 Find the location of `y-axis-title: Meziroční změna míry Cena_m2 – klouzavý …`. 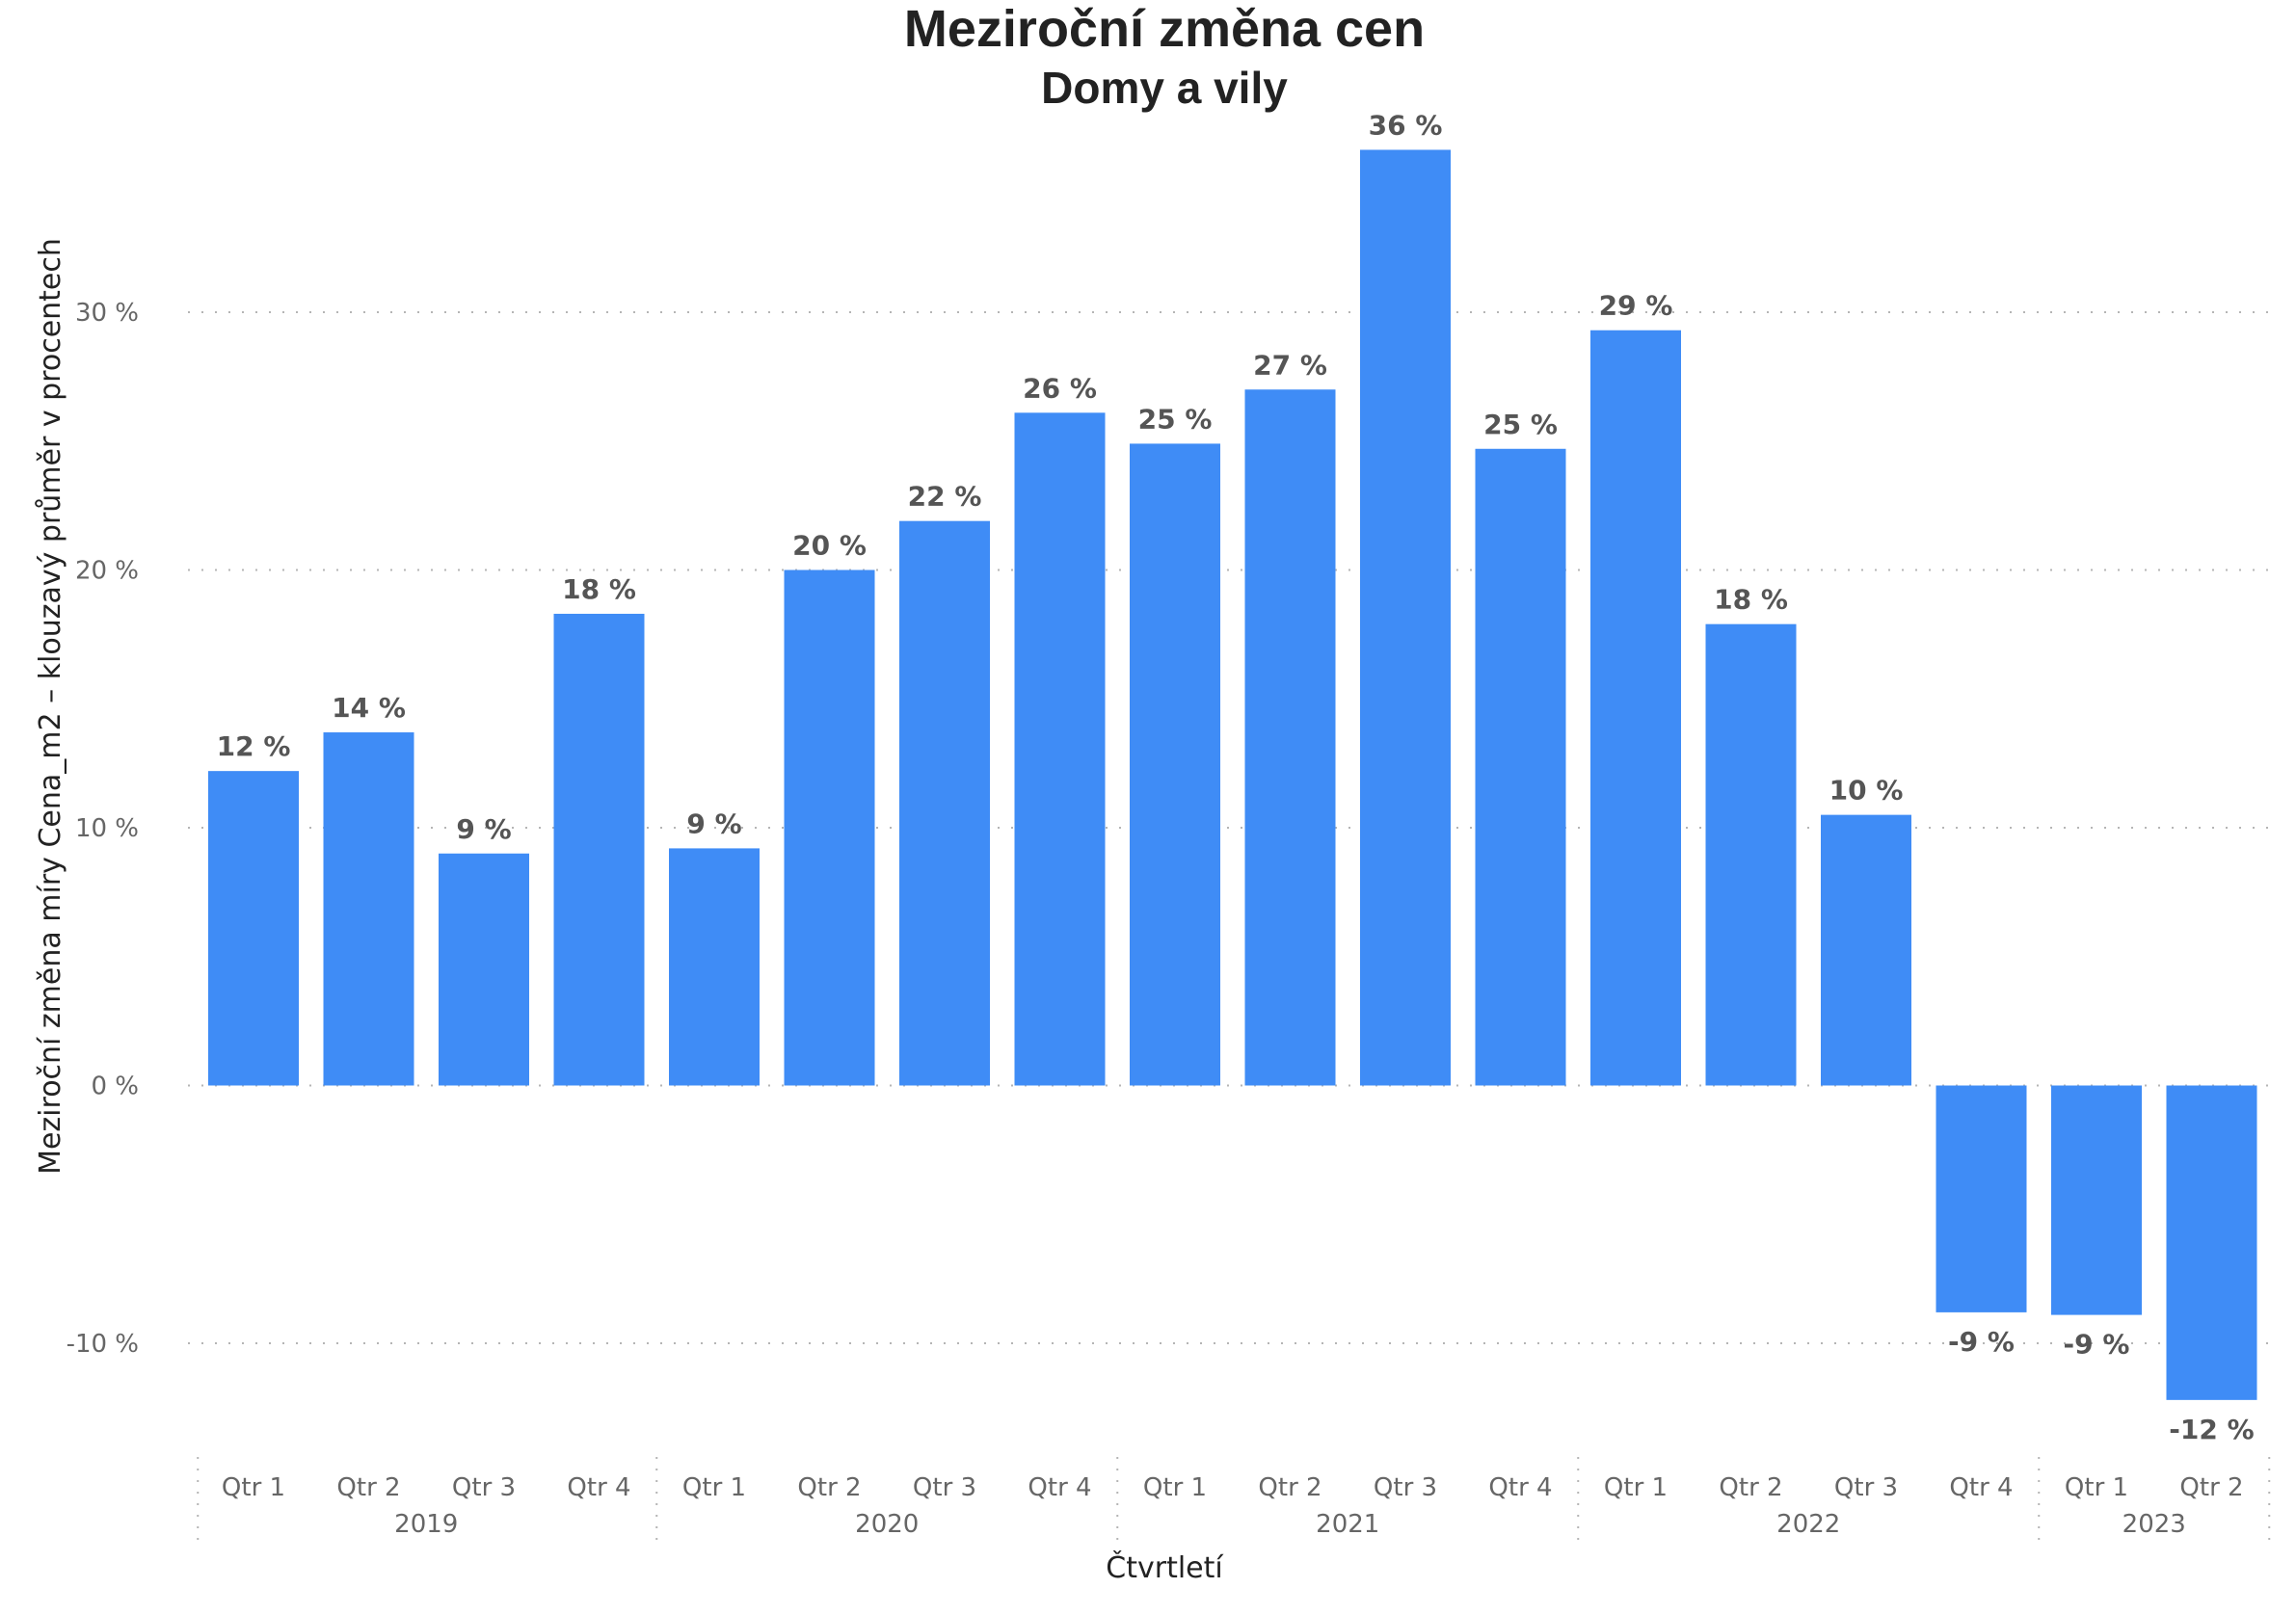

y-axis-title: Meziroční změna míry Cena_m2 – klouzavý … is located at coordinates (50, 706).